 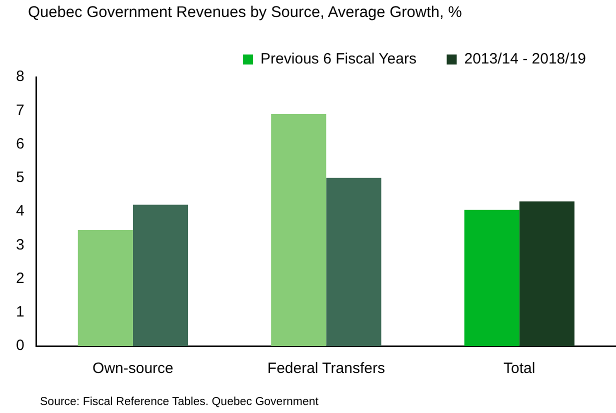 What do you see at coordinates (326, 369) in the screenshot?
I see `x-tick-label: Federal Transfers` at bounding box center [326, 369].